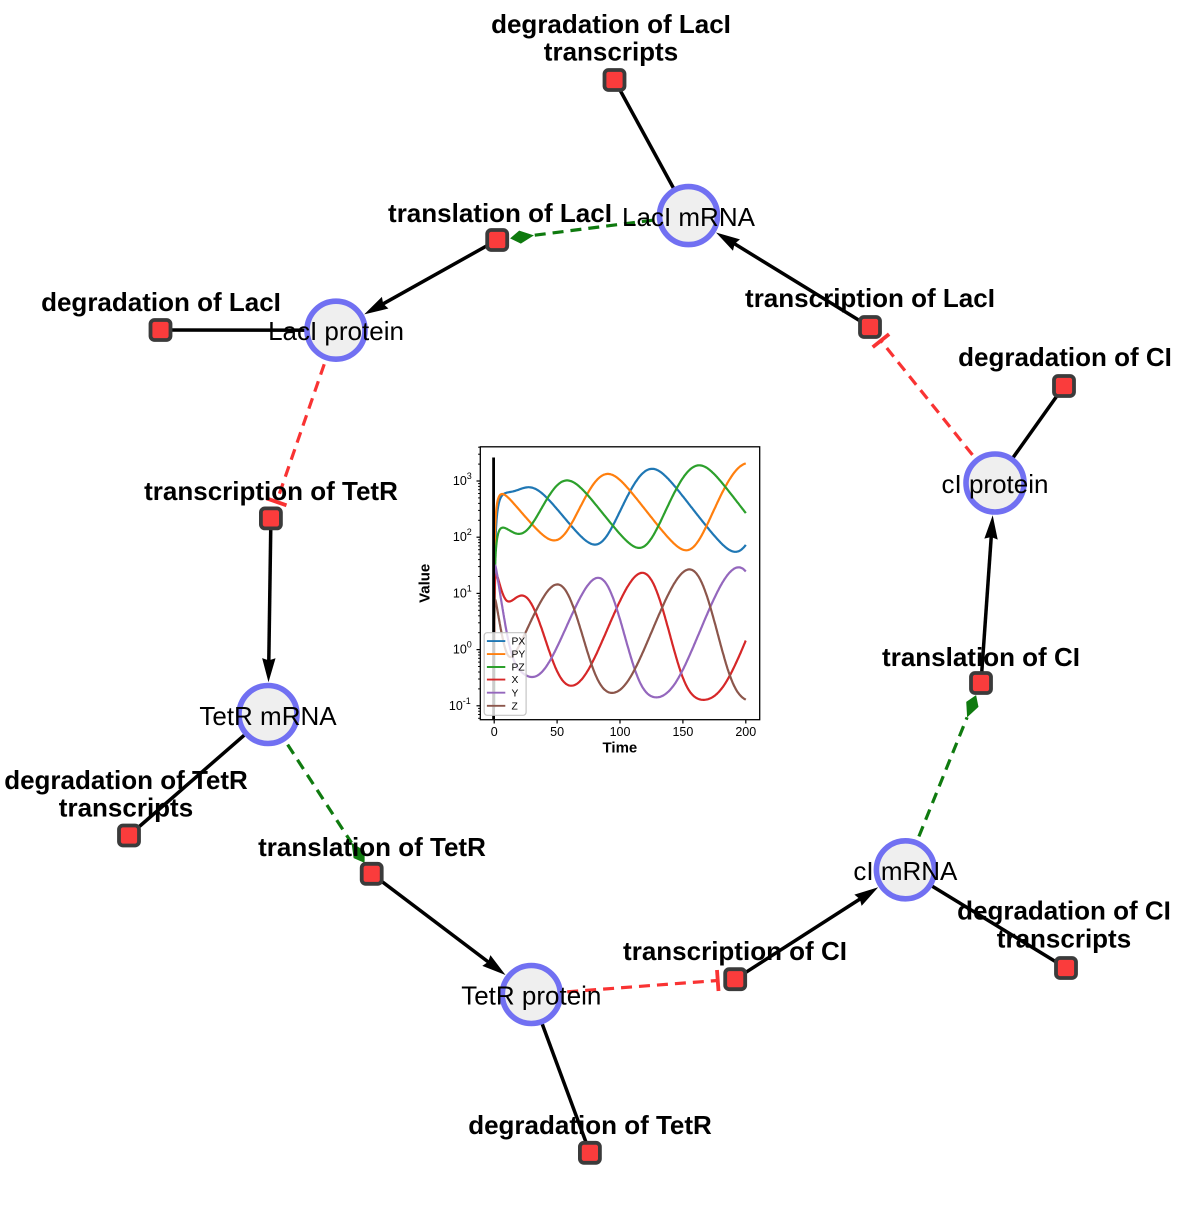 The width and height of the screenshot is (1189, 1205). What do you see at coordinates (620, 748) in the screenshot?
I see `svg-text: Time` at bounding box center [620, 748].